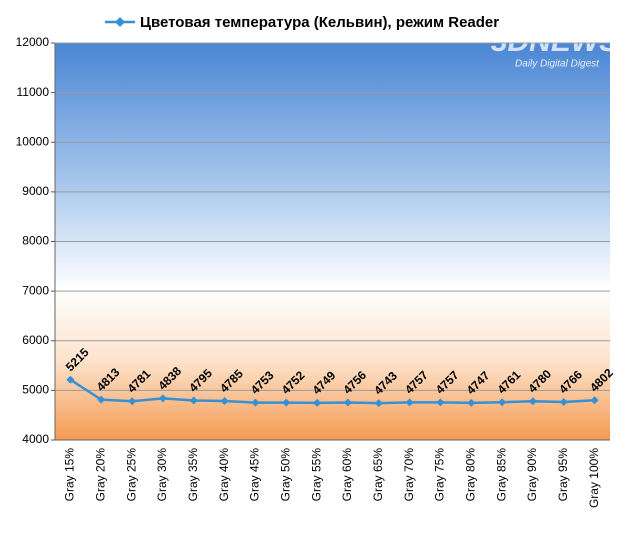 This screenshot has width=627, height=542. What do you see at coordinates (35, 390) in the screenshot?
I see `y-tick-label: 5000` at bounding box center [35, 390].